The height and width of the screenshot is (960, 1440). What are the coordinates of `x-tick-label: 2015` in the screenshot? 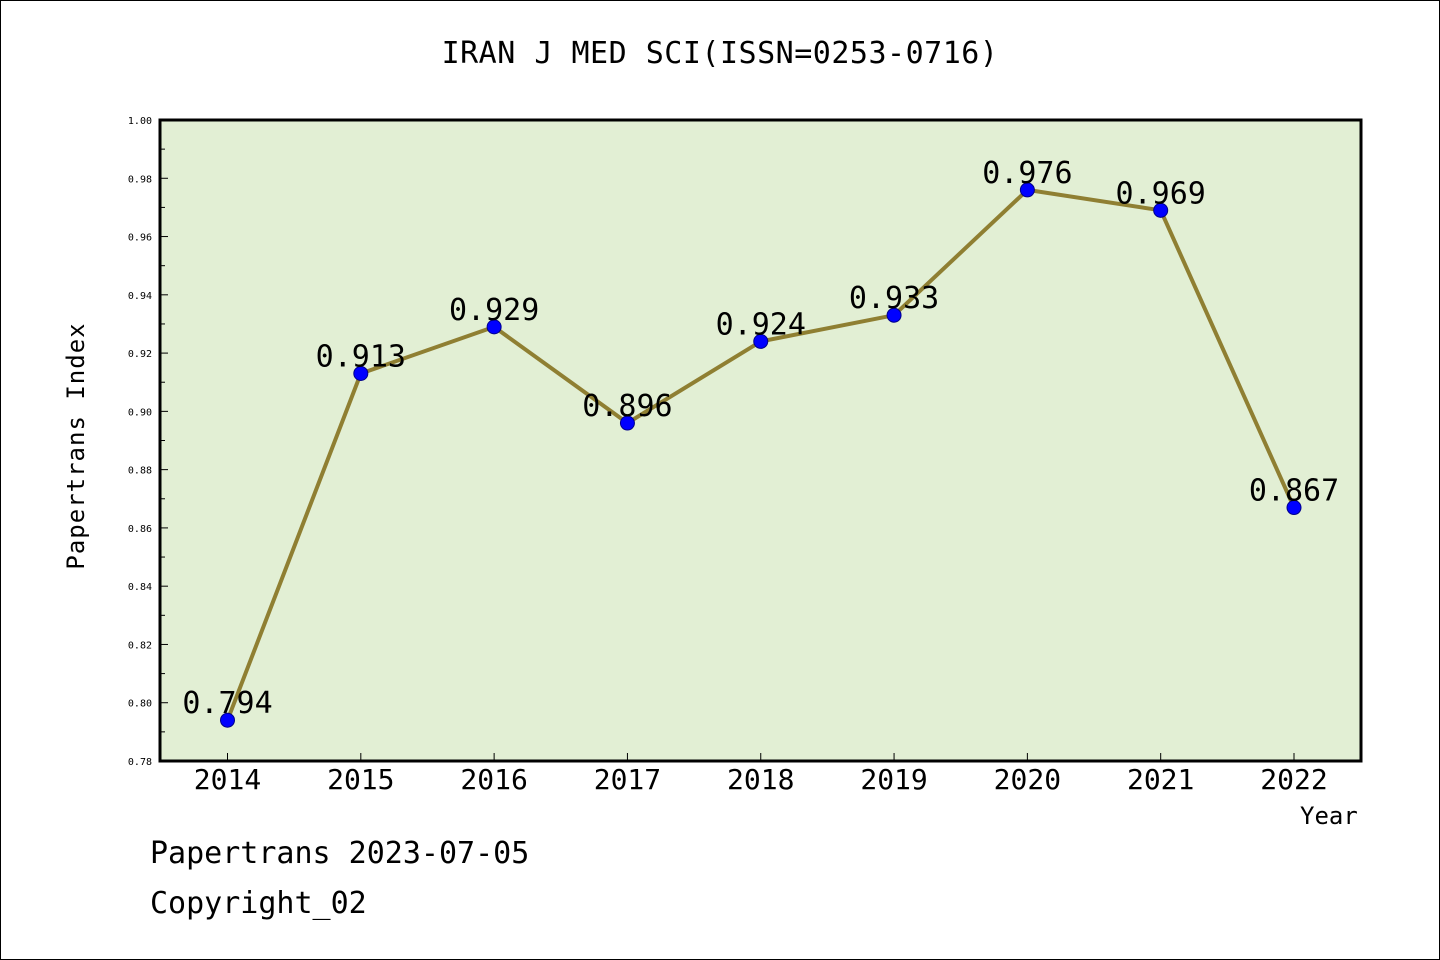 It's located at (360, 779).